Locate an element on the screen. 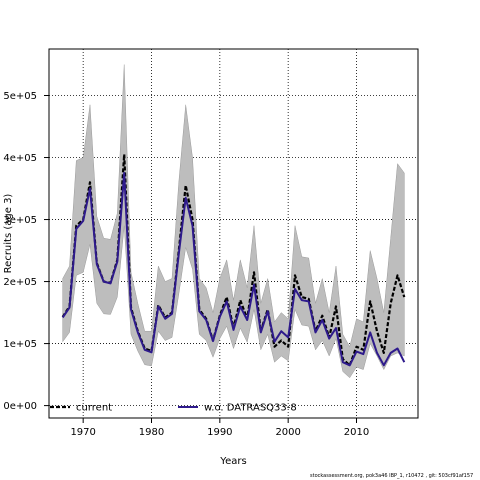 This screenshot has height=480, width=480. x-tick-label-2000: 2000 is located at coordinates (287, 432).